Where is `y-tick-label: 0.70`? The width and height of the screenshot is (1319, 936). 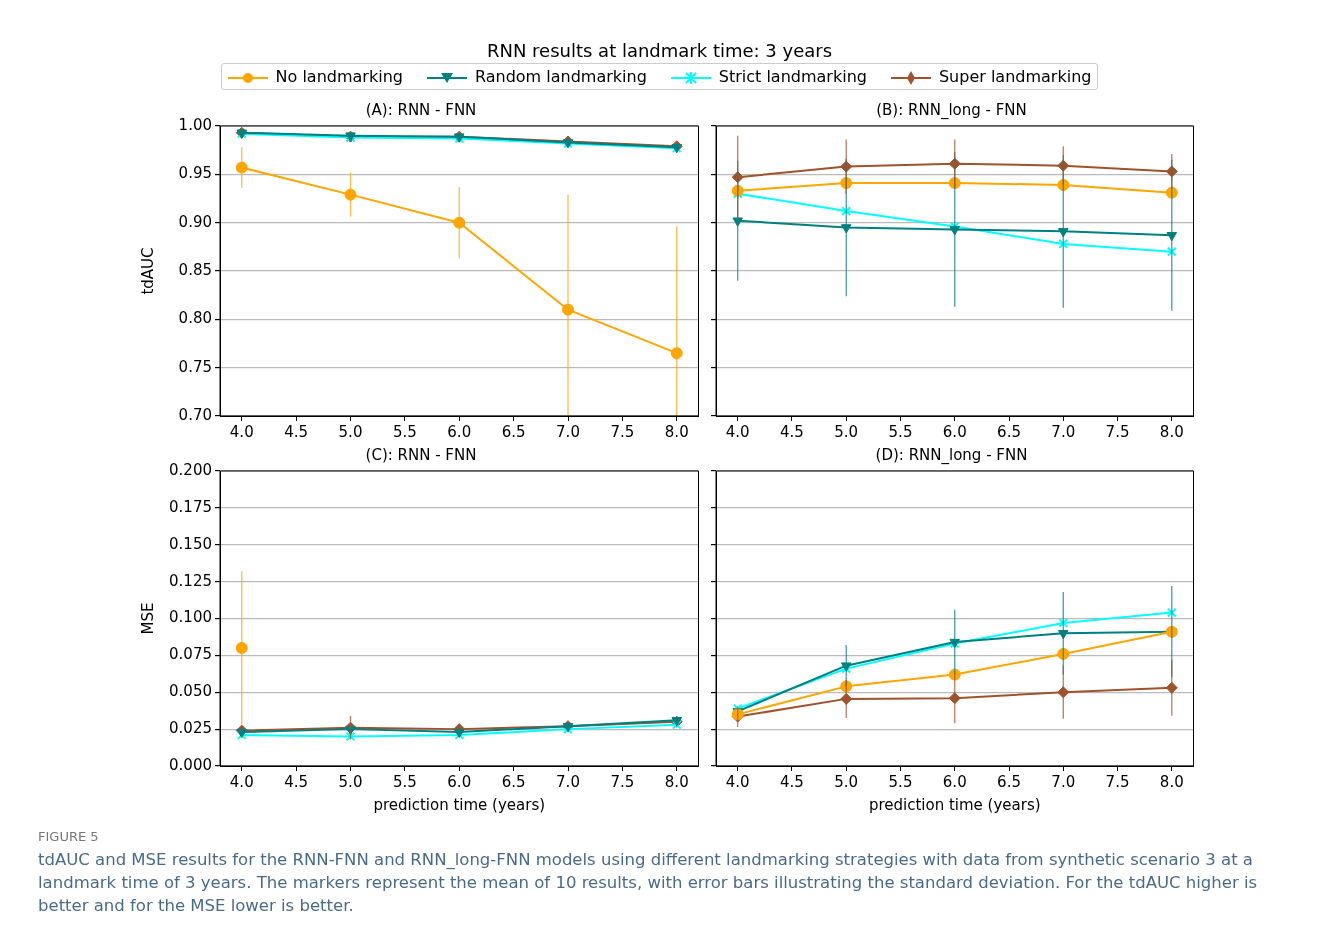 y-tick-label: 0.70 is located at coordinates (195, 414).